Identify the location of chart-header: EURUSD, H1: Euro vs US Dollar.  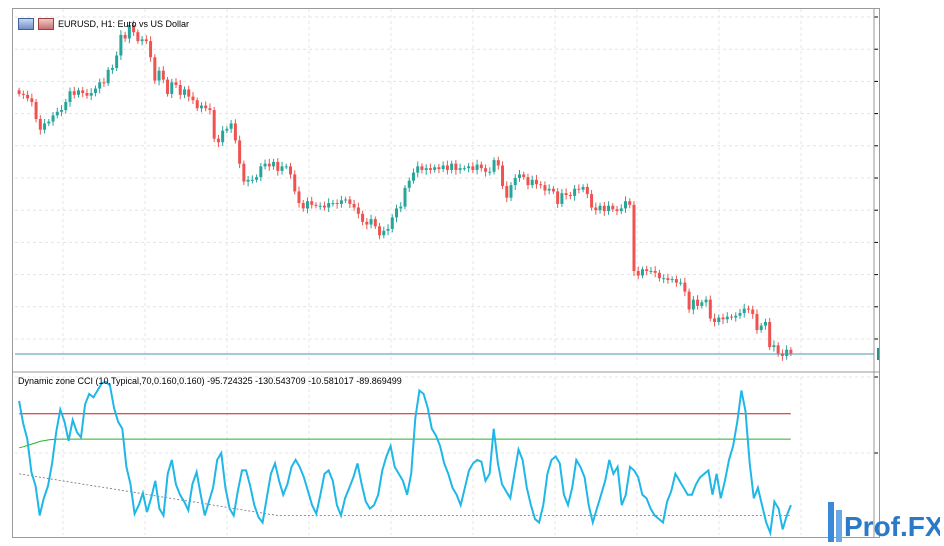
(103, 24).